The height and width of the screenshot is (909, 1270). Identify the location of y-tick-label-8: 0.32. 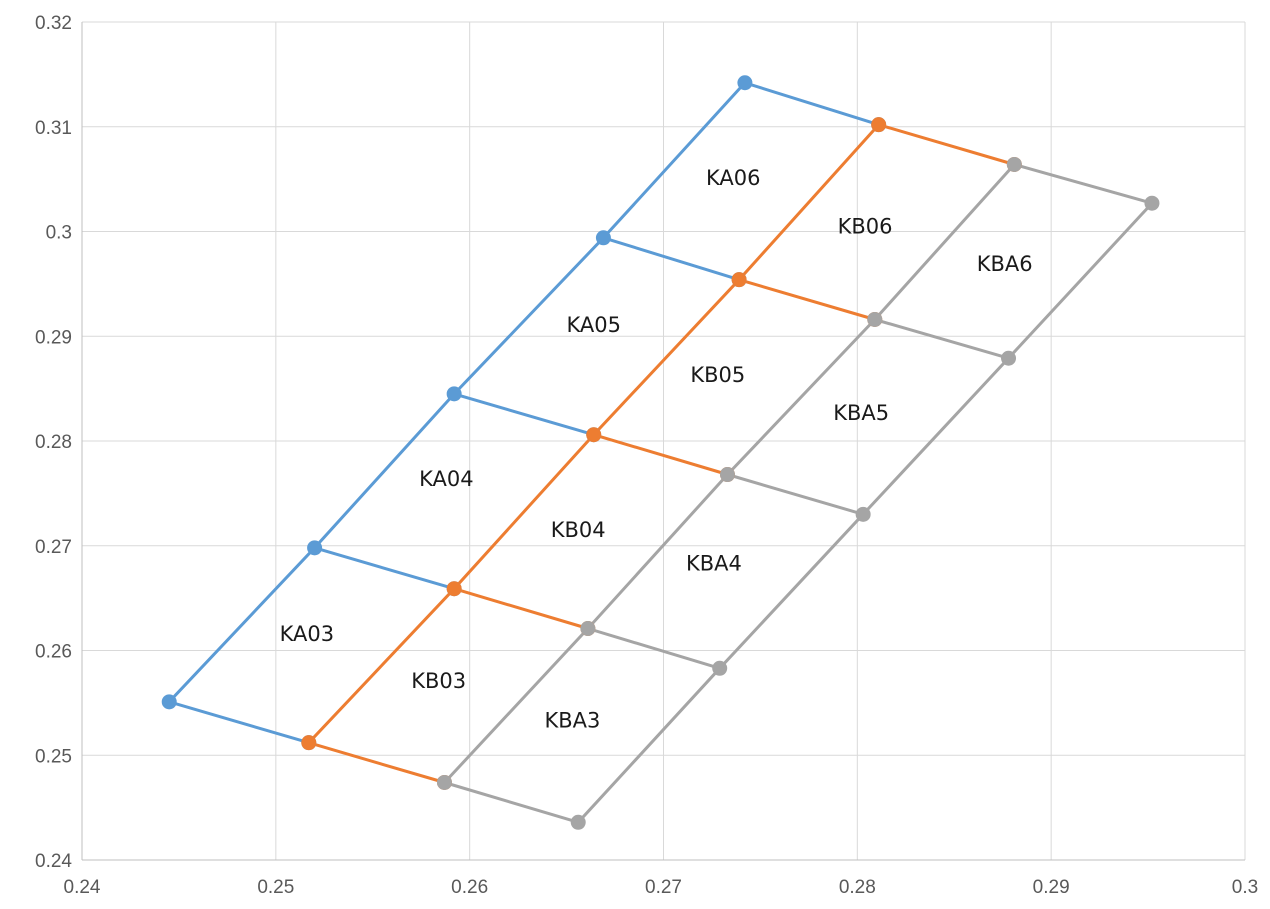
(53, 23).